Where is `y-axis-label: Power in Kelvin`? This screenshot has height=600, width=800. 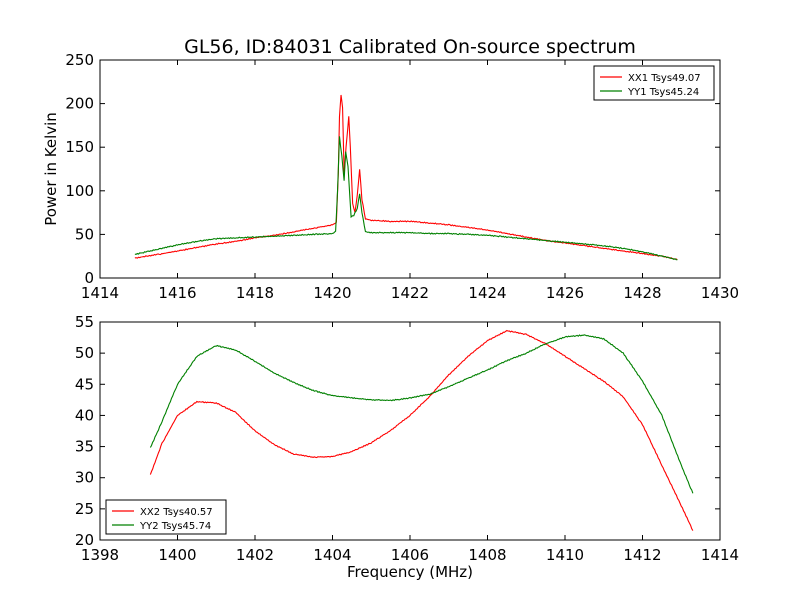
y-axis-label: Power in Kelvin is located at coordinates (51, 169).